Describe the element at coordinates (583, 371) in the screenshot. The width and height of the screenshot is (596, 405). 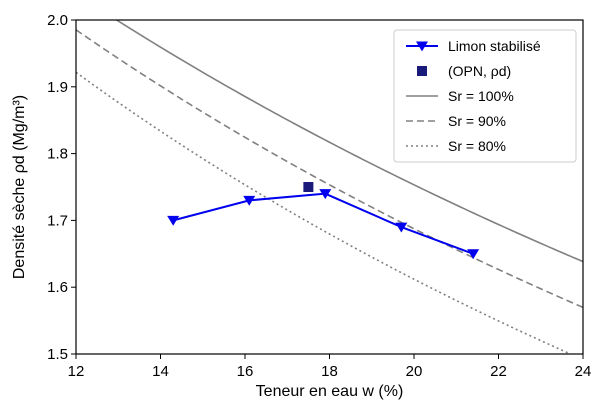
I see `x-tick-label: 24` at that location.